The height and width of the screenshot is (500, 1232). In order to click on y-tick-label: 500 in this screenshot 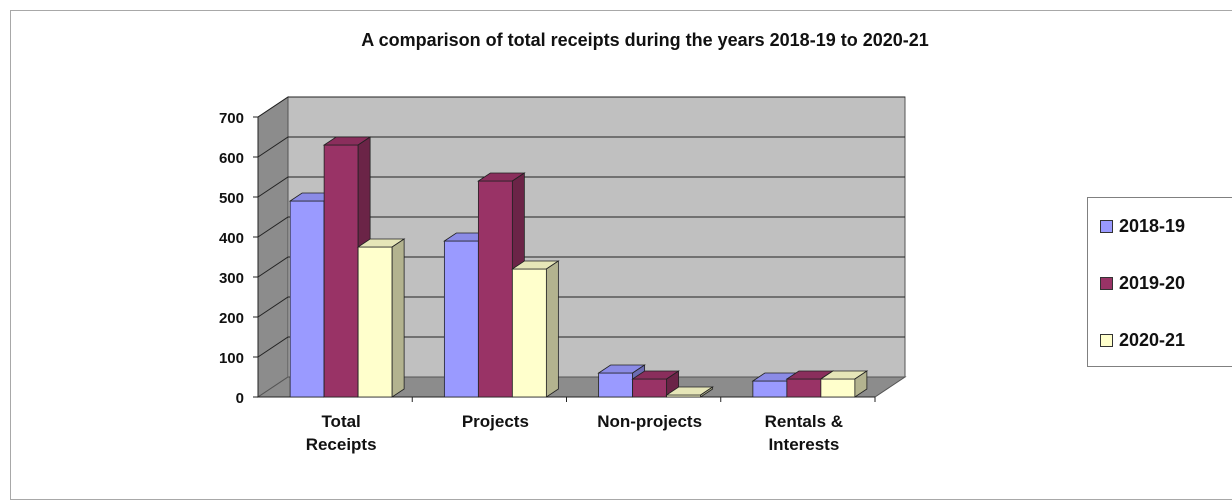, I will do `click(231, 198)`.